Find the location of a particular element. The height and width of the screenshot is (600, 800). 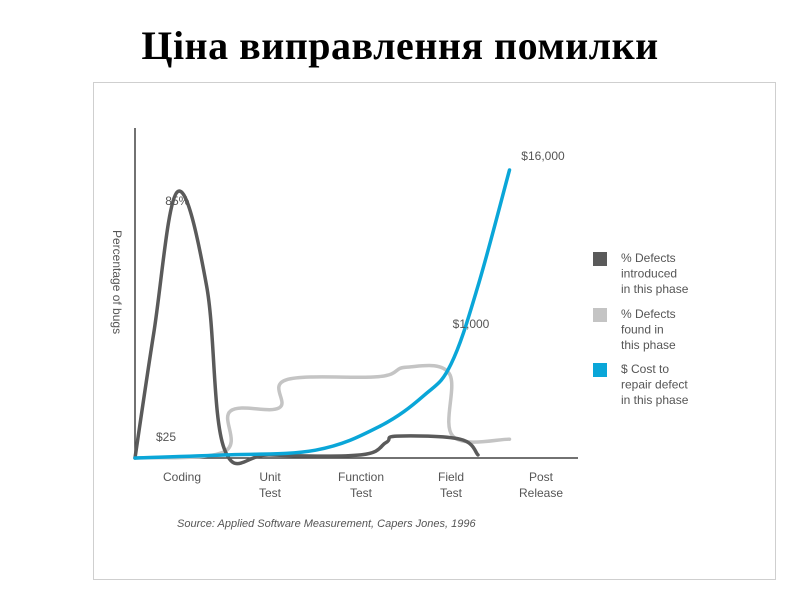

annotation-cost-1000: $1,000 is located at coordinates (471, 324).